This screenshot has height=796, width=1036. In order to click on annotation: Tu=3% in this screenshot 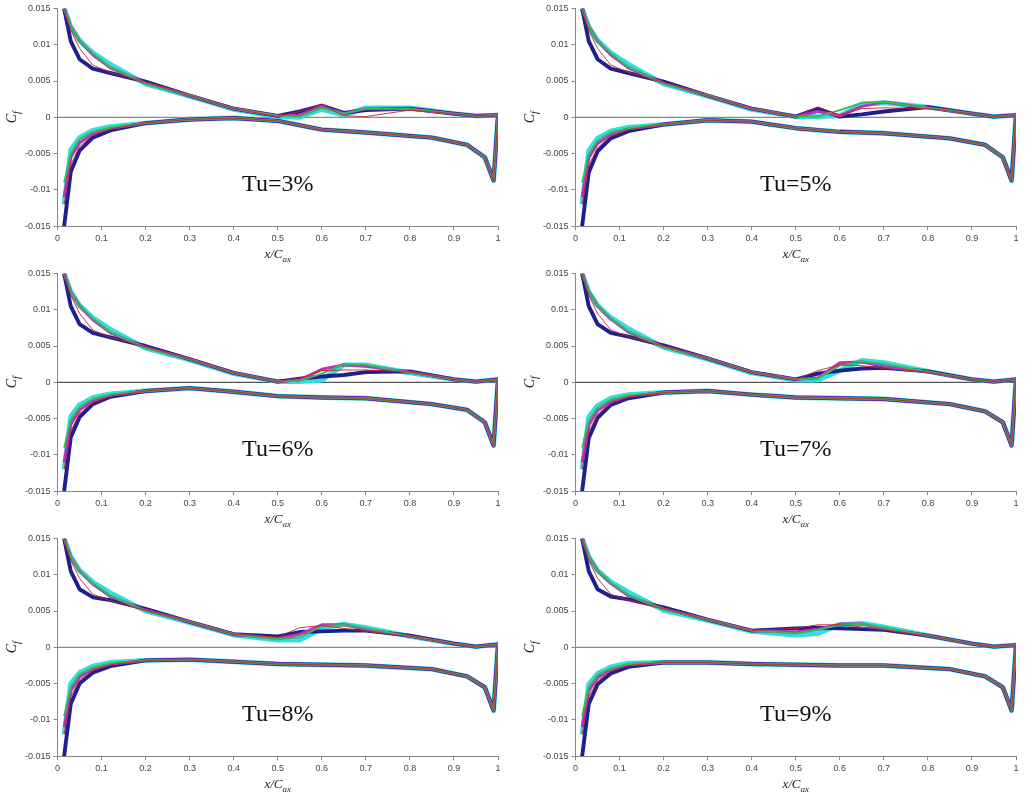, I will do `click(278, 183)`.